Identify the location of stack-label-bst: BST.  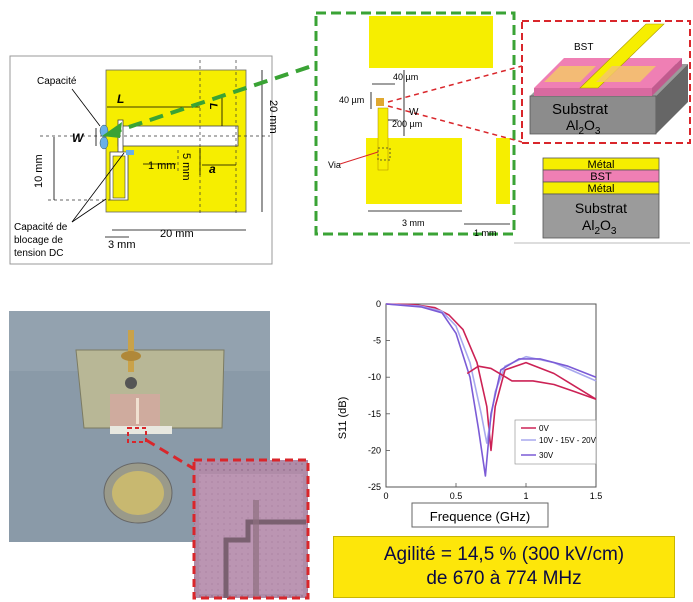
(601, 177).